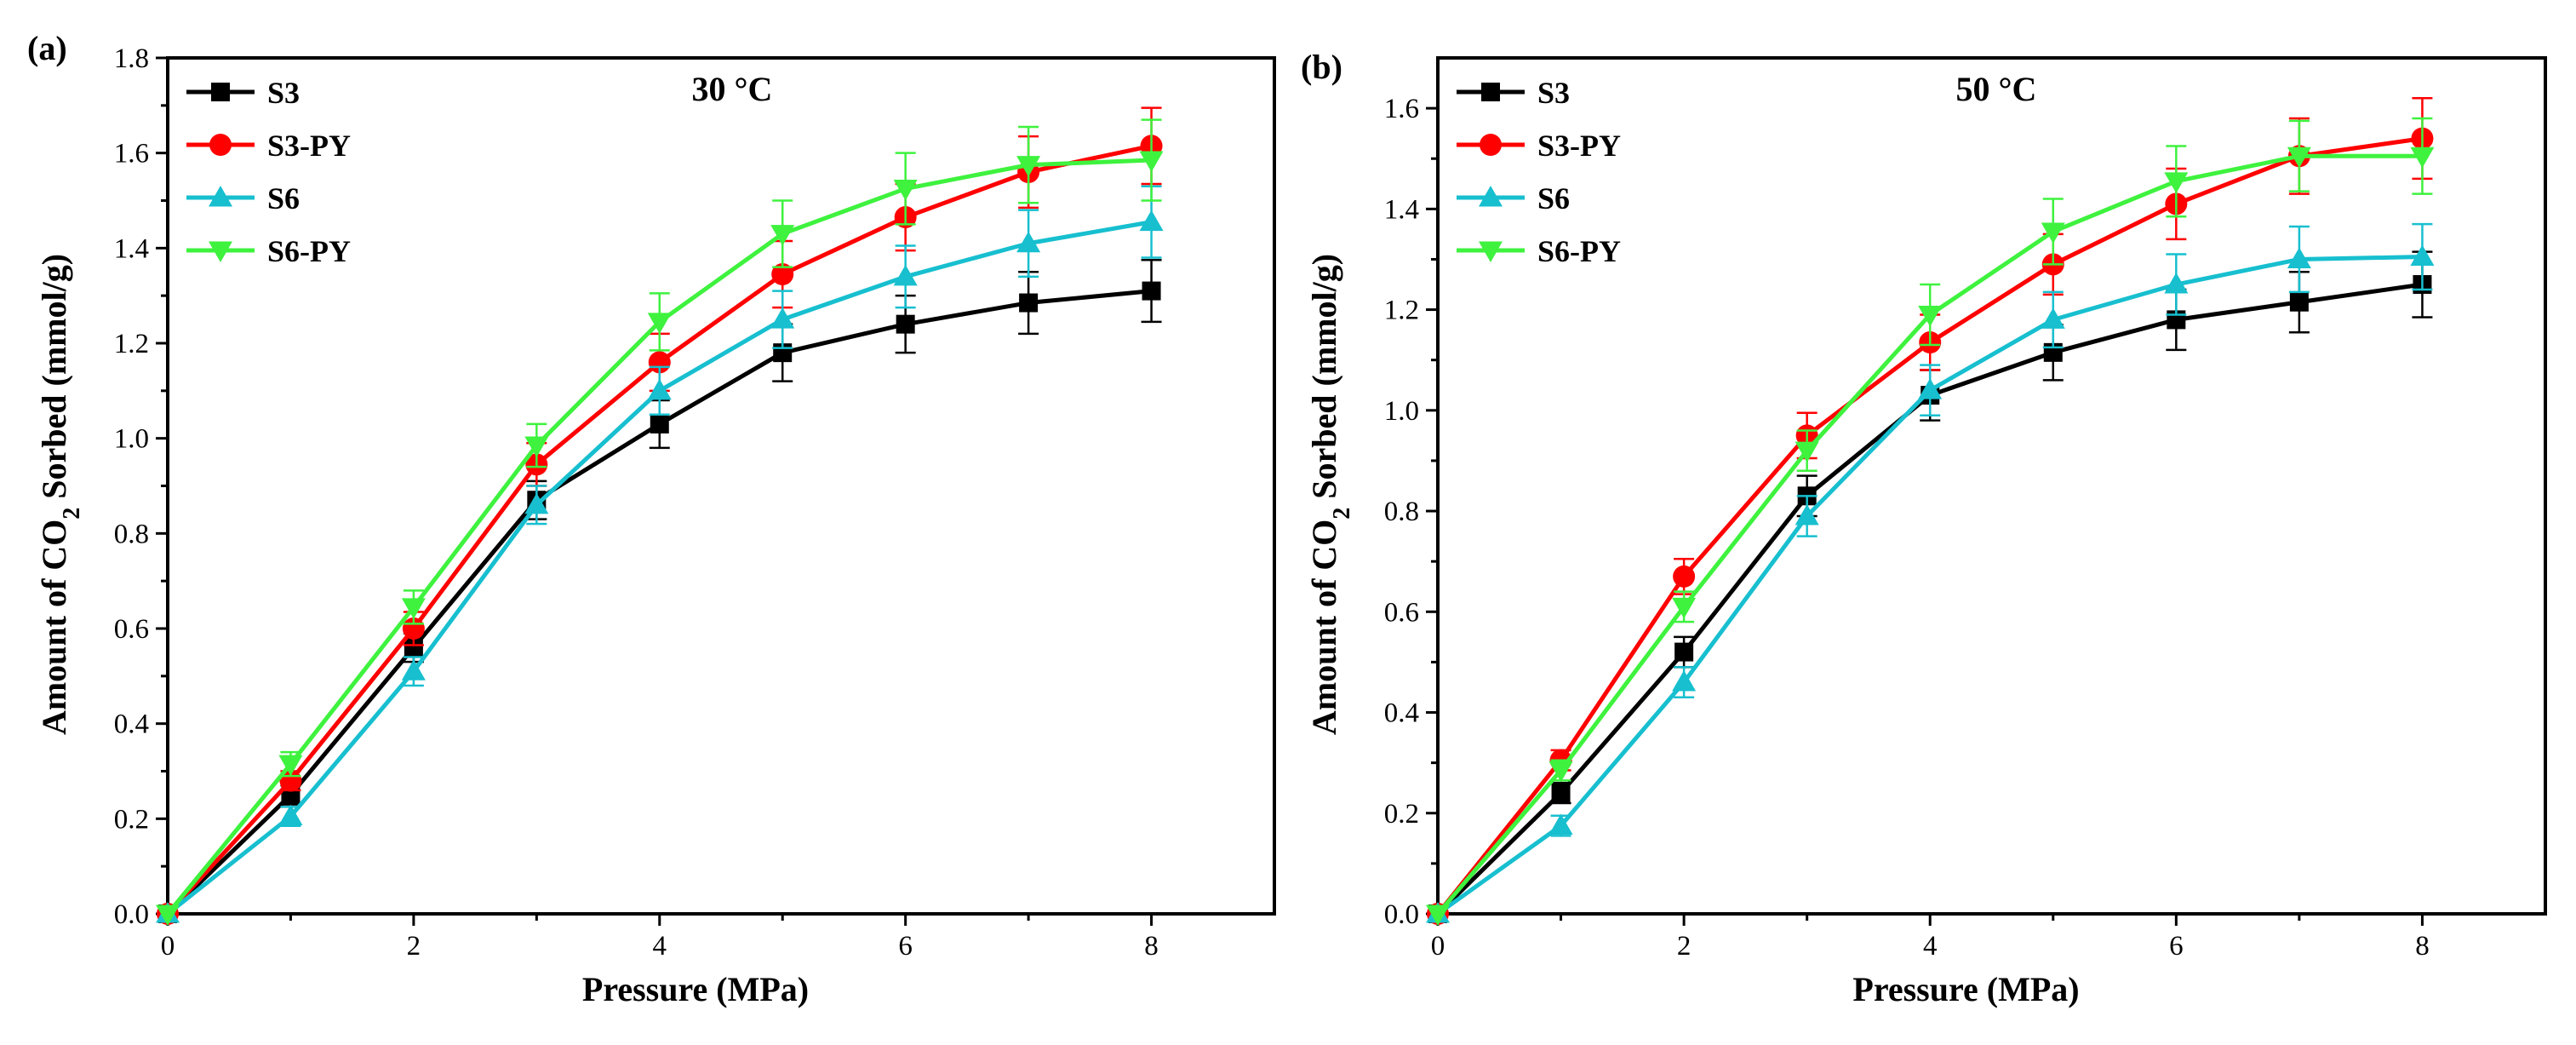  I want to click on temperature-annotation: 30 °C, so click(733, 89).